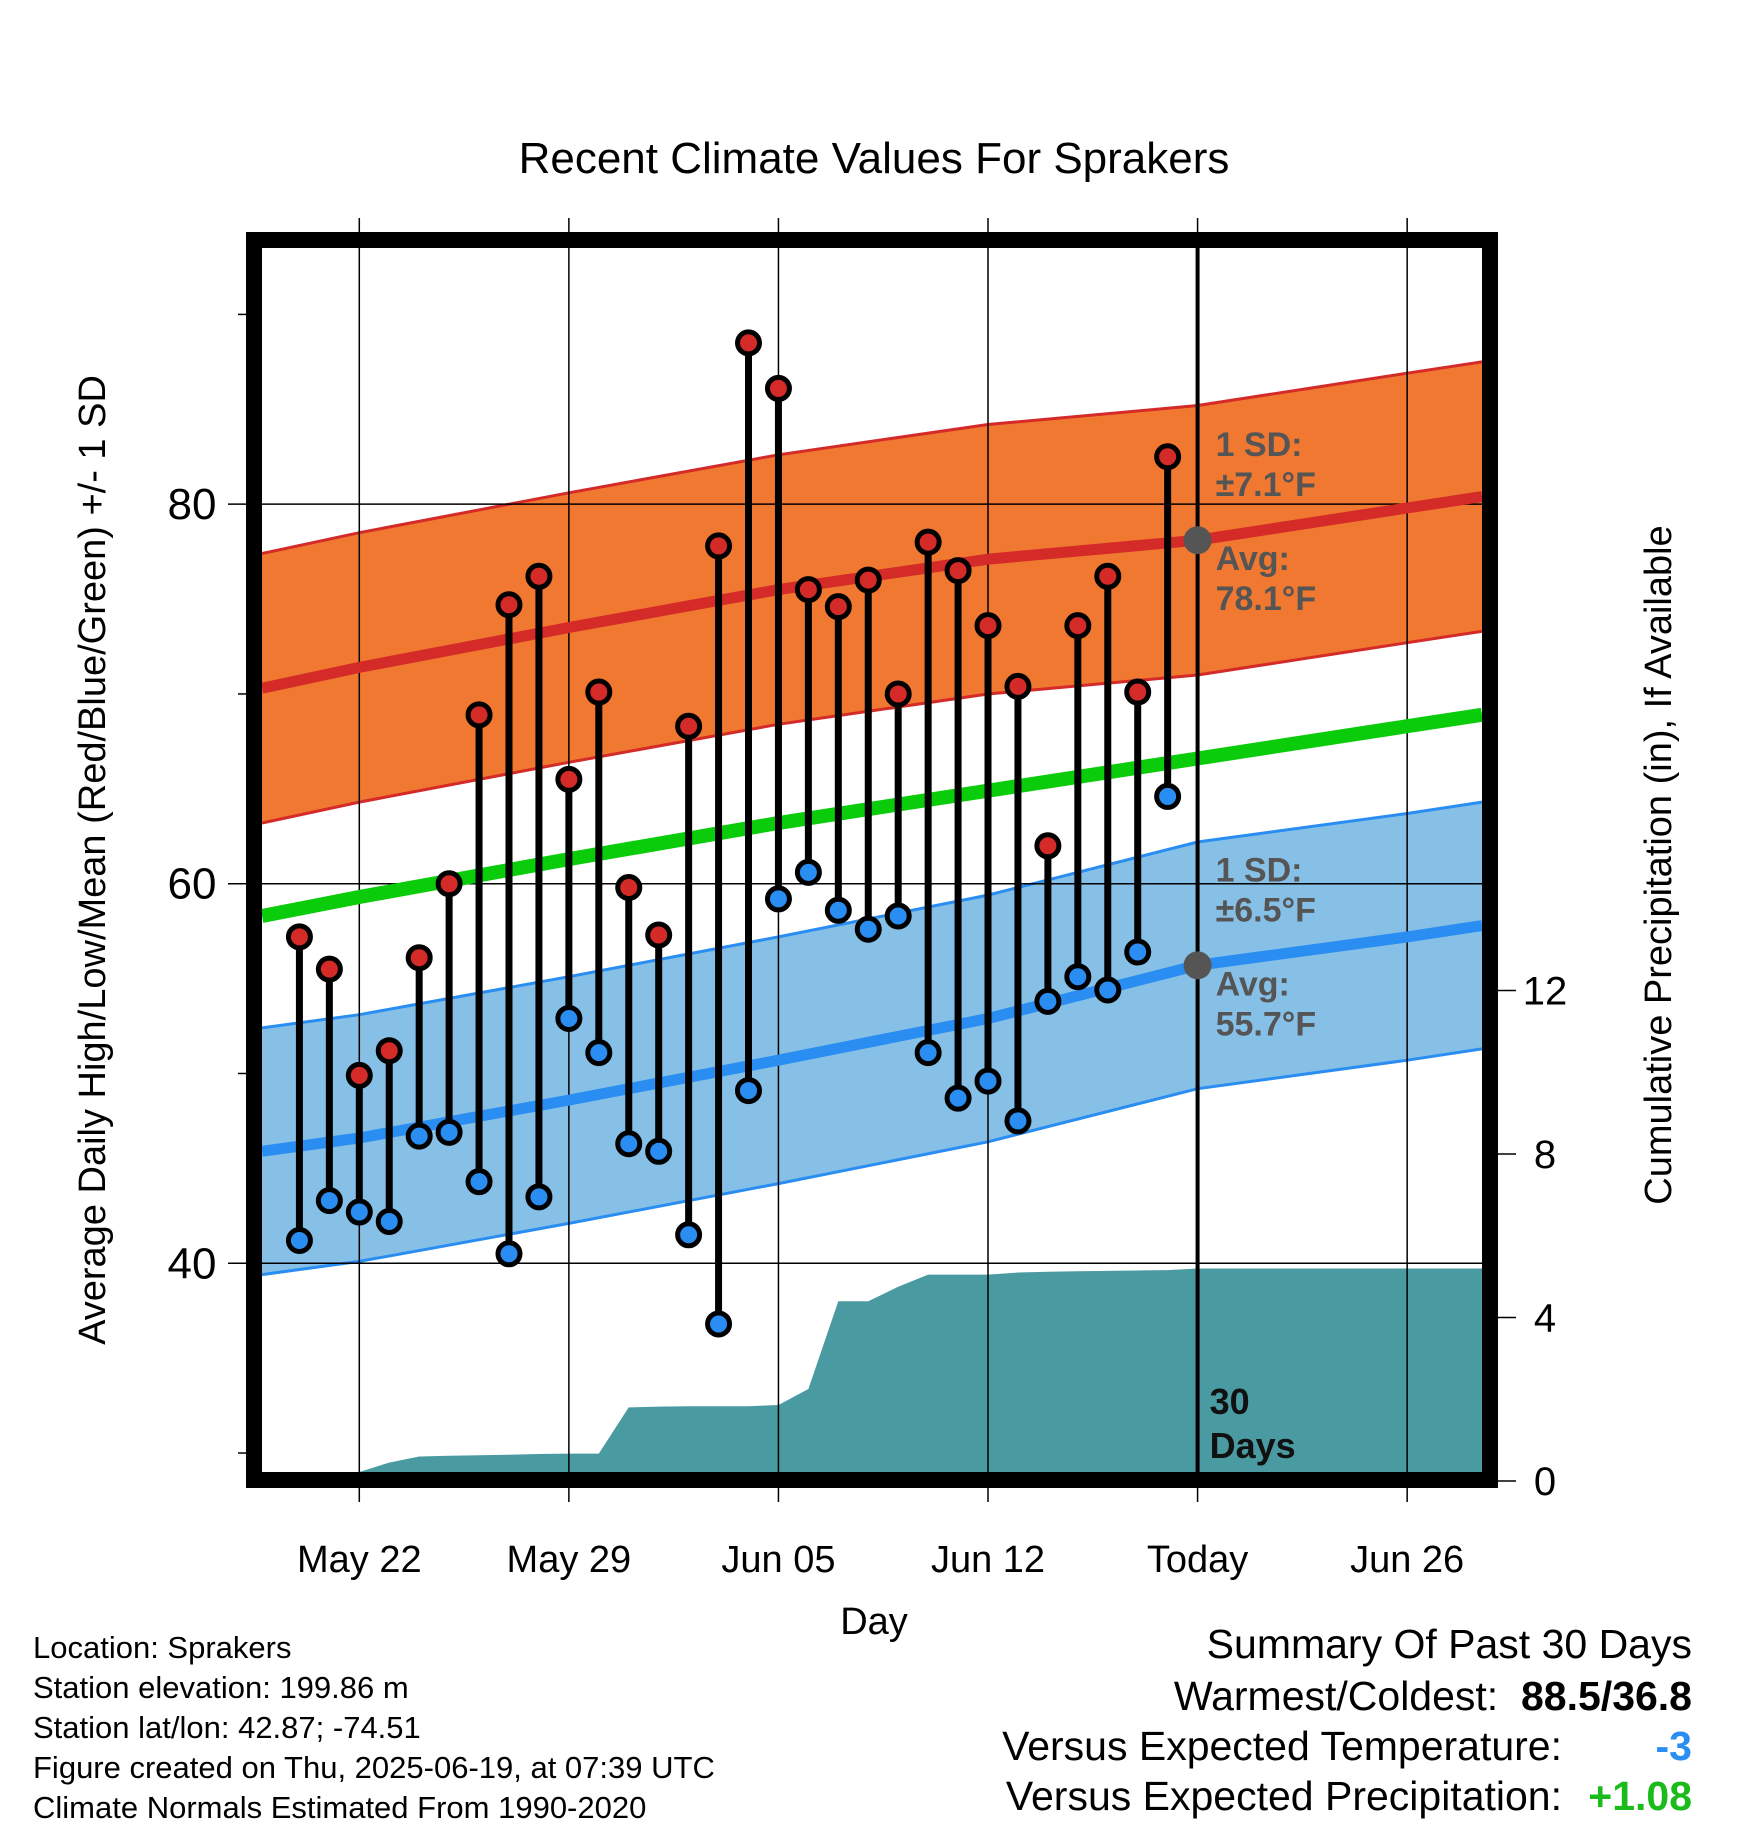 This screenshot has height=1828, width=1748. Describe the element at coordinates (872, 727) in the screenshot. I see `high-band-lower-edge` at that location.